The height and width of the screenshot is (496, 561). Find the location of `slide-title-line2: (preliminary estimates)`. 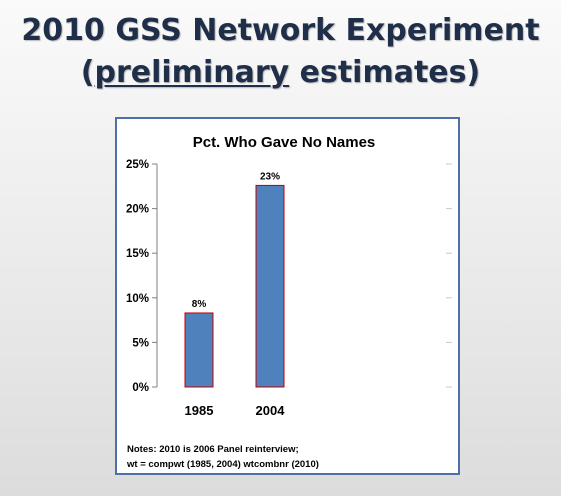

slide-title-line2: (preliminary estimates) is located at coordinates (280, 73).